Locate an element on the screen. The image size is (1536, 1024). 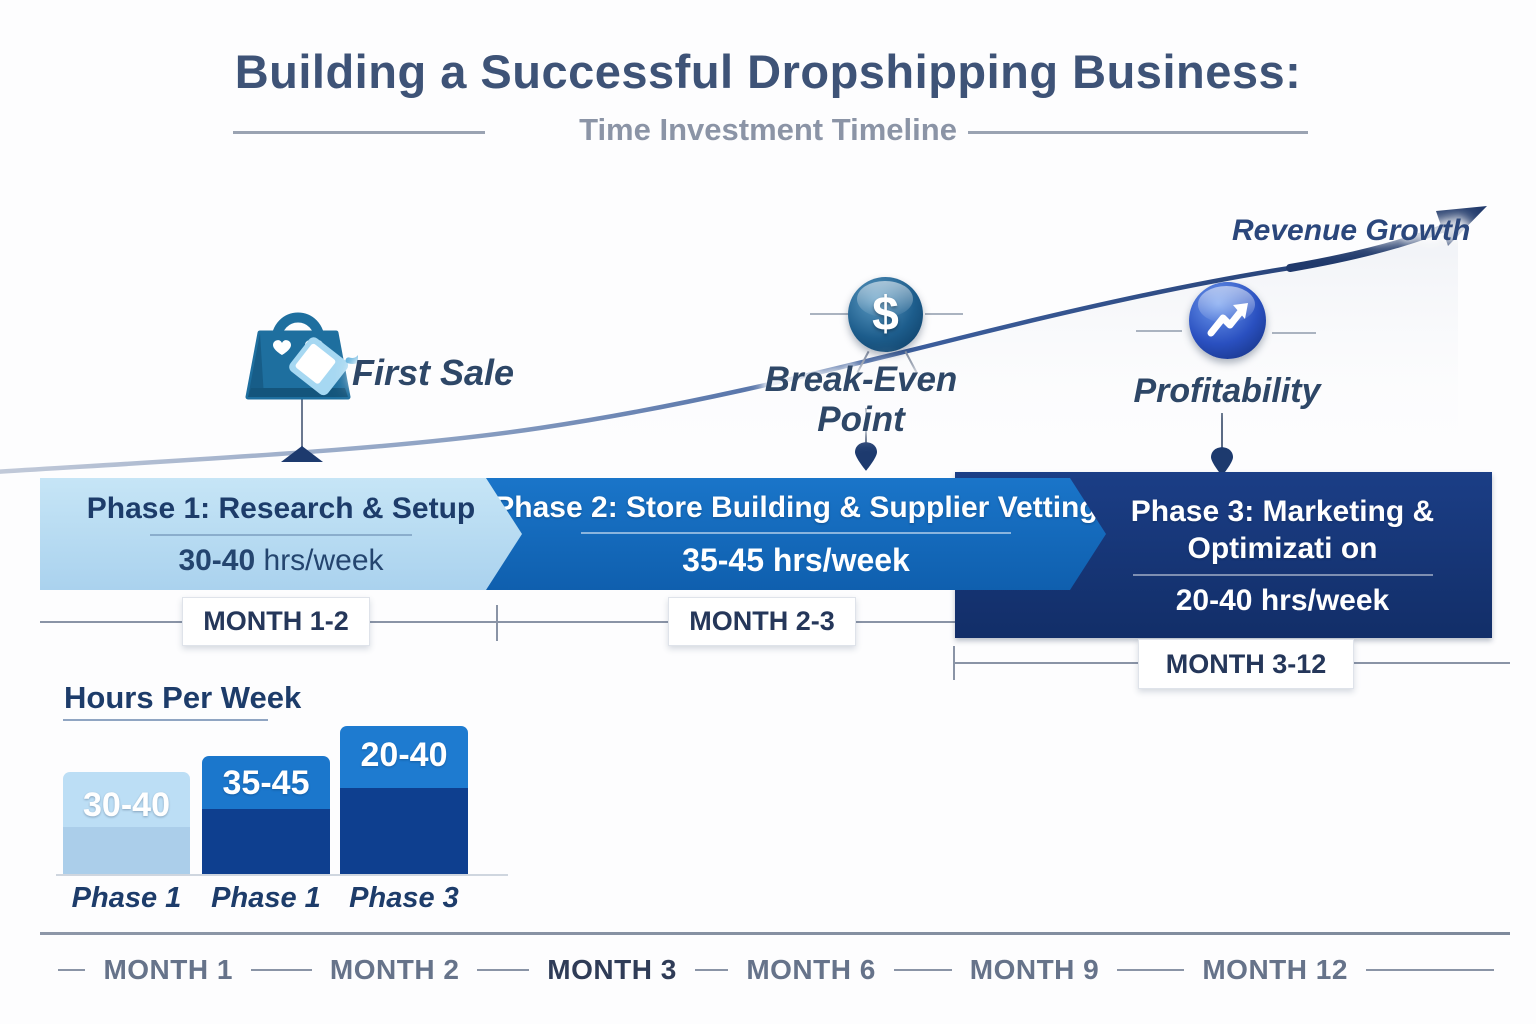
first-sale-label: First Sale is located at coordinates (433, 372).